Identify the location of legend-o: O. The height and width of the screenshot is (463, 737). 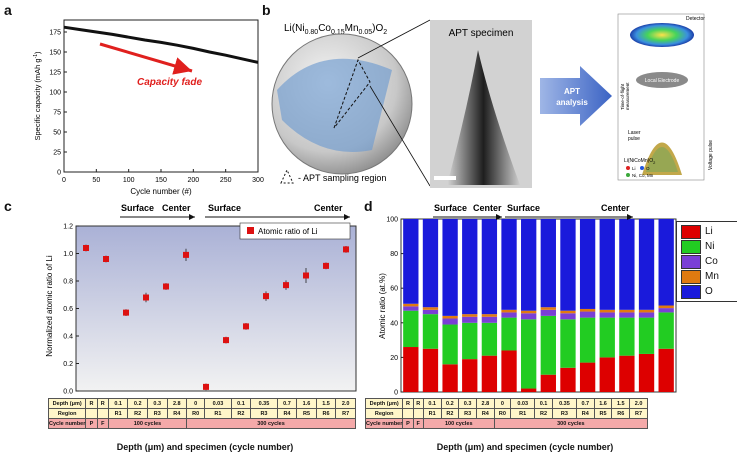
(648, 168).